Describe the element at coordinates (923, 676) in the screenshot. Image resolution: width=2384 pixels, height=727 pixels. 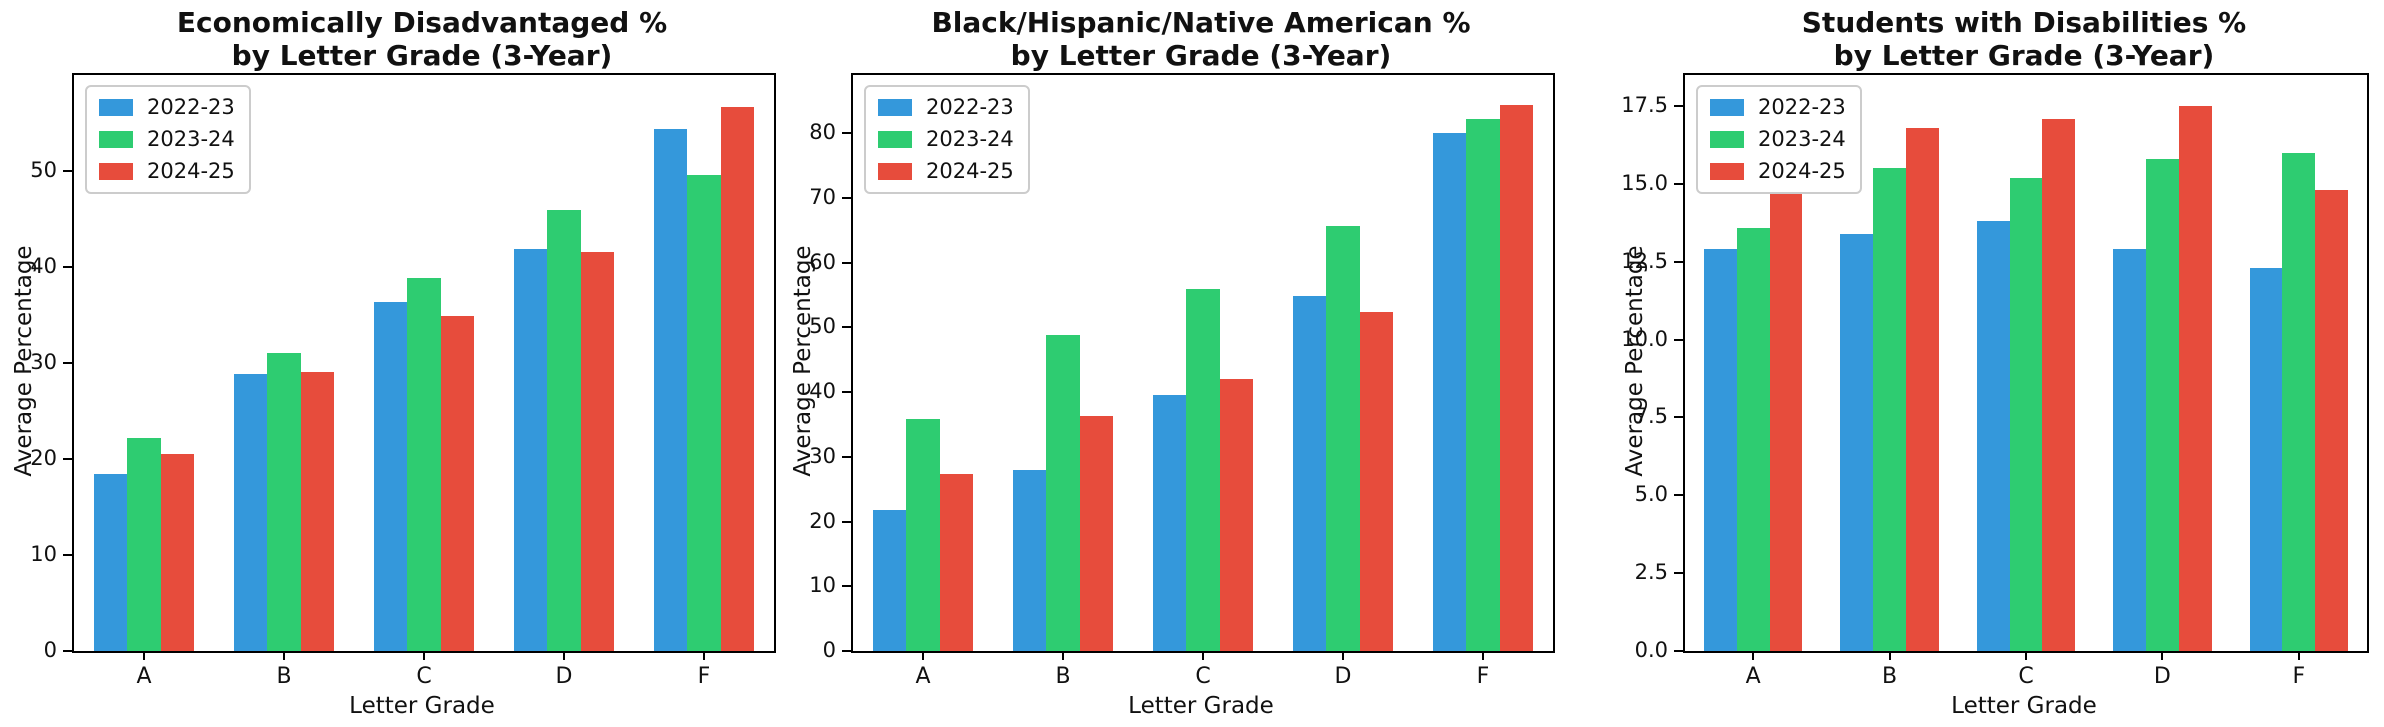
I see `x-tick-label: A` at that location.